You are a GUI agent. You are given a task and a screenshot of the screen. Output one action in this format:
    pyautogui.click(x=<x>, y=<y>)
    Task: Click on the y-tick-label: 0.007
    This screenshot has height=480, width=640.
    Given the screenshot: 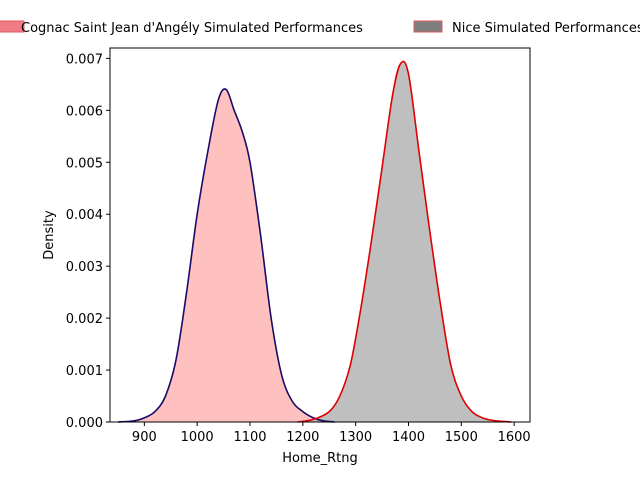 What is the action you would take?
    pyautogui.click(x=84, y=59)
    